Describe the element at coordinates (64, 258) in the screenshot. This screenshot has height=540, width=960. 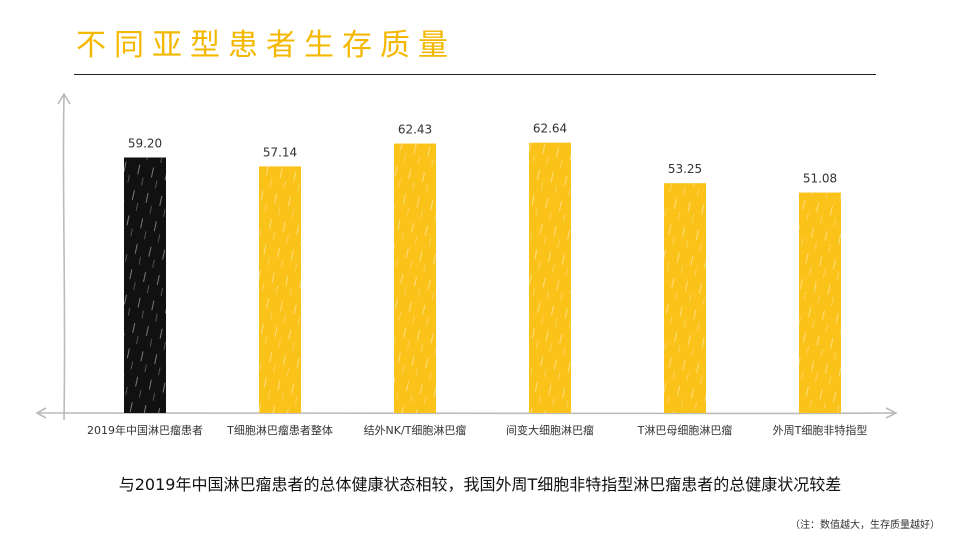
I see `y-axis` at that location.